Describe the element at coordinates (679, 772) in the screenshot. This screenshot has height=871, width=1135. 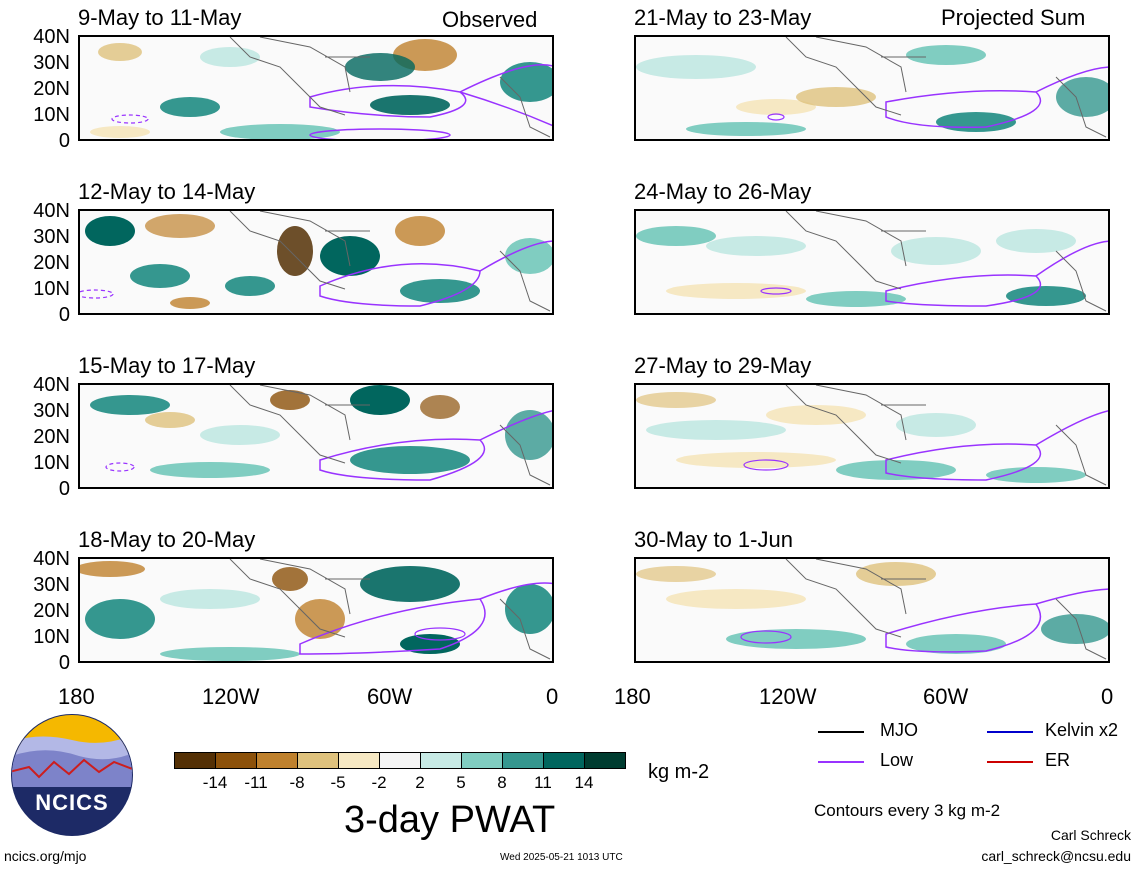
I see `colorbar-units: kg m-2` at that location.